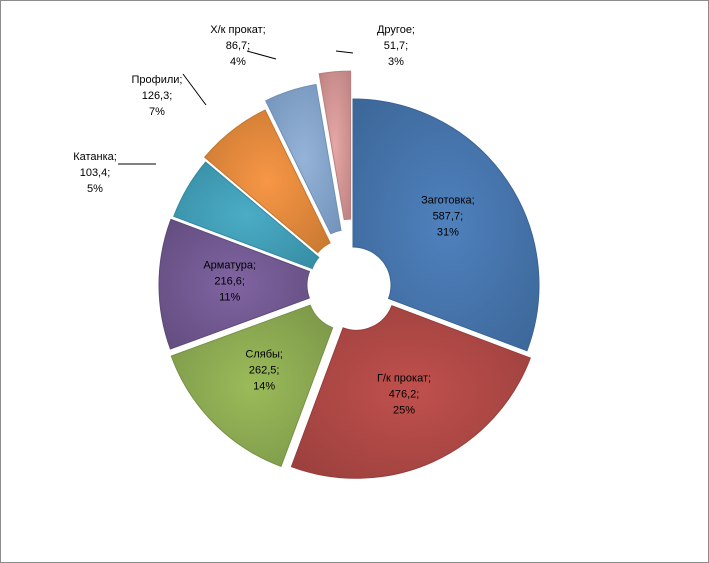 Image resolution: width=709 pixels, height=563 pixels. Describe the element at coordinates (237, 46) in the screenshot. I see `data-label-7: Х/к прокат; 86,7; 4%` at that location.